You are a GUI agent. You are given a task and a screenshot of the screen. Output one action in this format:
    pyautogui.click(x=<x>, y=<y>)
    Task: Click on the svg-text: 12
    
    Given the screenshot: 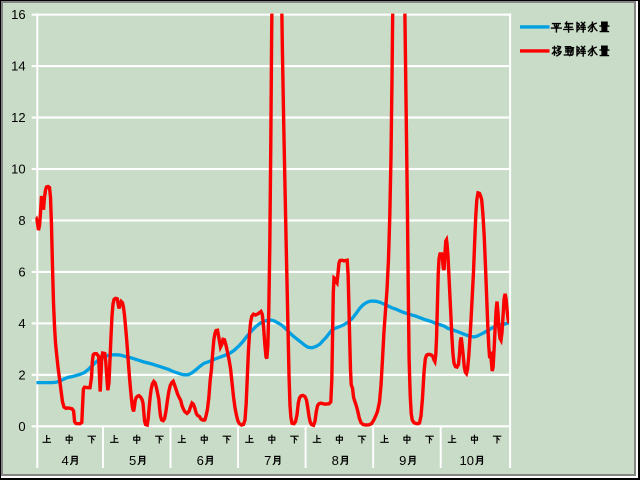 What is the action you would take?
    pyautogui.click(x=18, y=117)
    